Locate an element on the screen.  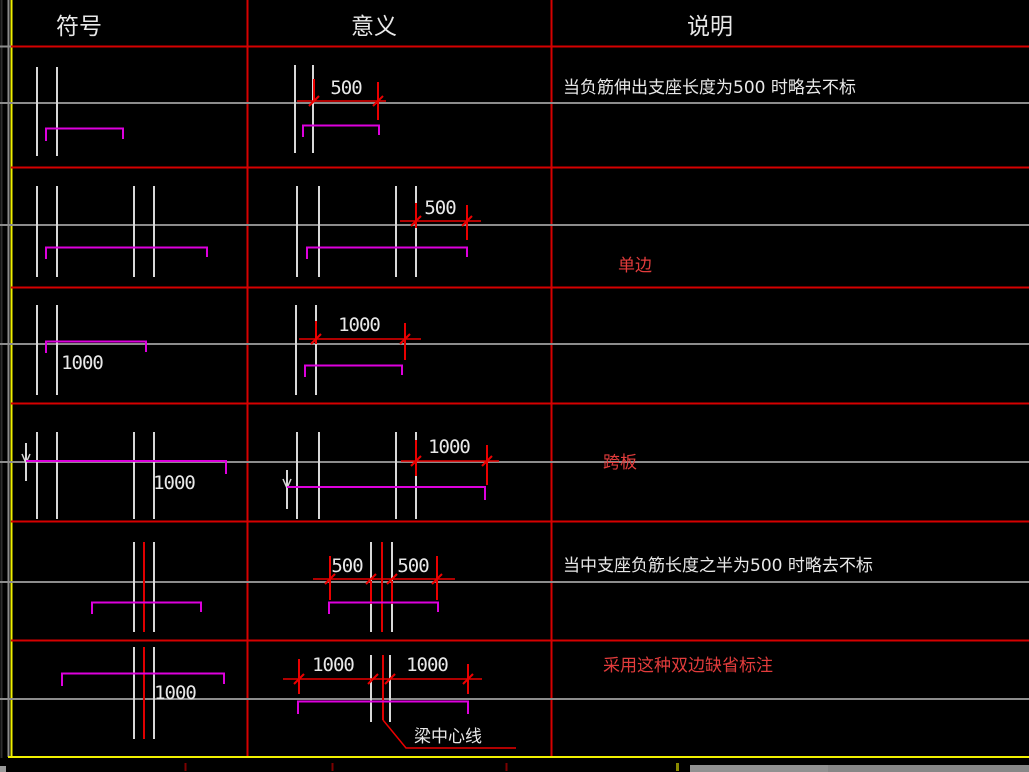
row-3-meaning-drawing: 1000 is located at coordinates (358, 350).